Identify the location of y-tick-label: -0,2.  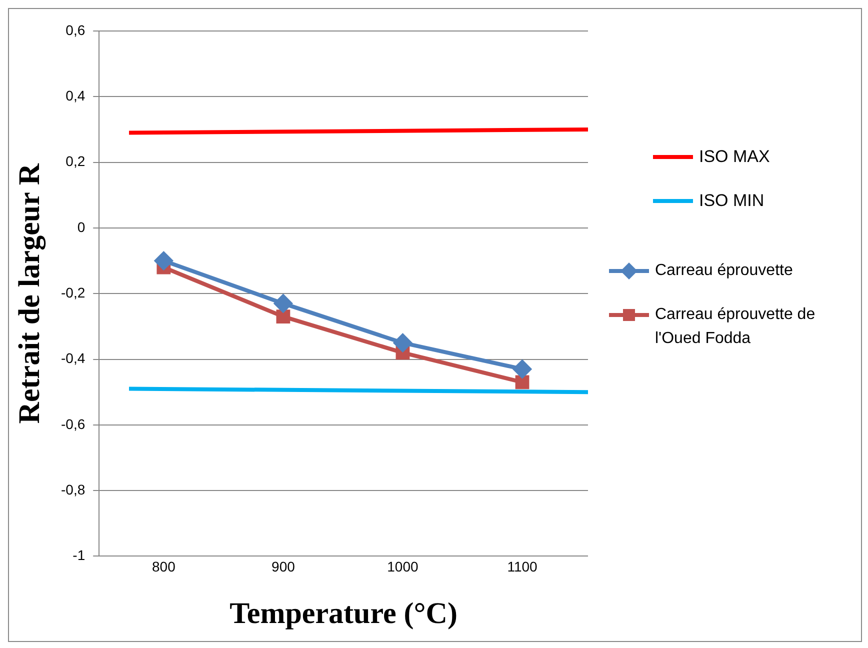
(73, 292).